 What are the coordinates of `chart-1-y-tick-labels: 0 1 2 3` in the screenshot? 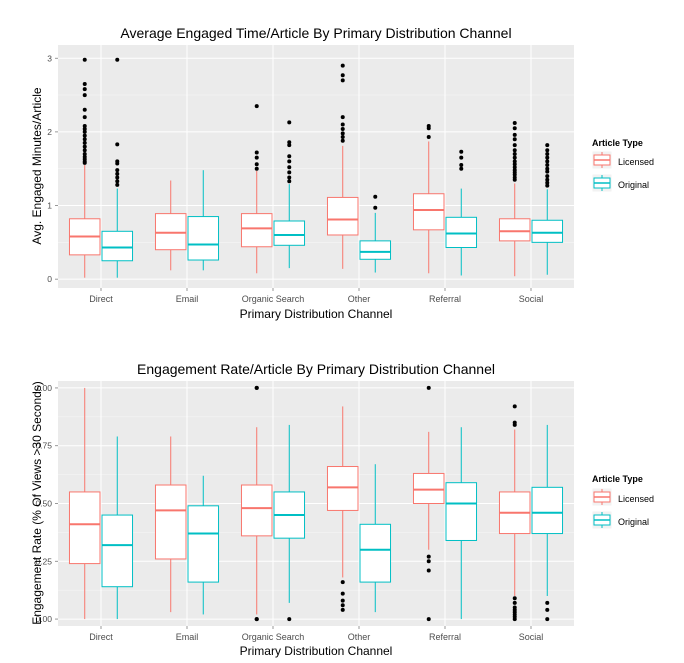 It's located at (52, 168).